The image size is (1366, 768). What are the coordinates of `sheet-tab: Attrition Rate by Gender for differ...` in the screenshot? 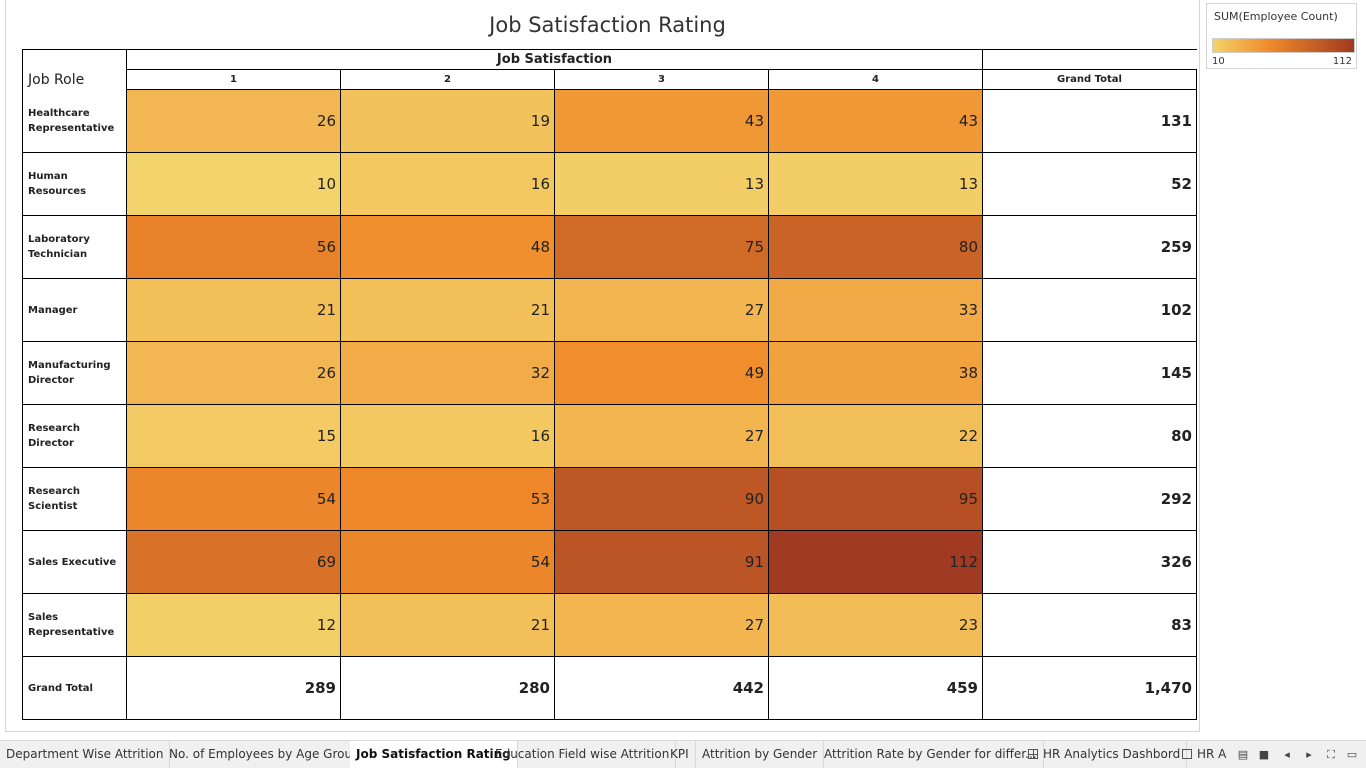 It's located at (931, 754).